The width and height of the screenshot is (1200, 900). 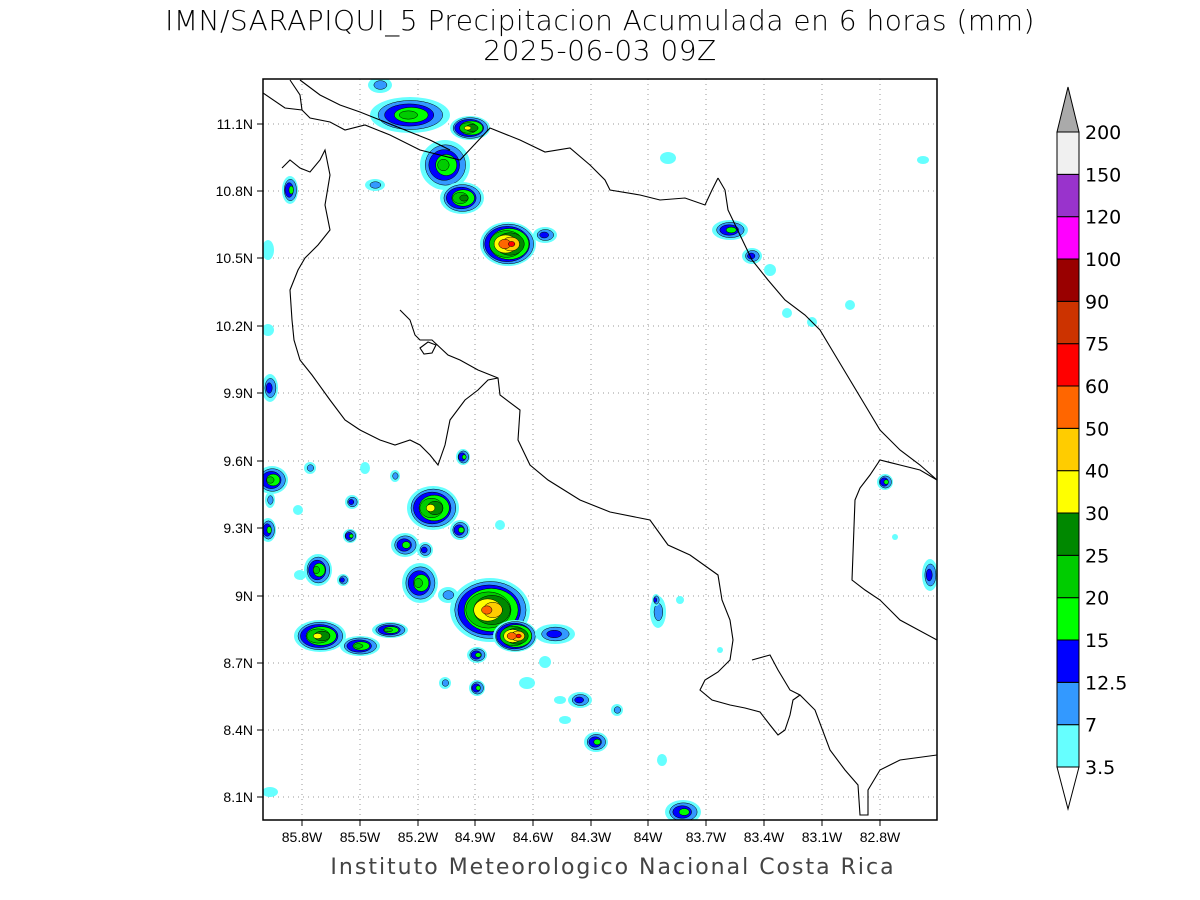 I want to click on x-tick-label: 83.7W, so click(x=706, y=837).